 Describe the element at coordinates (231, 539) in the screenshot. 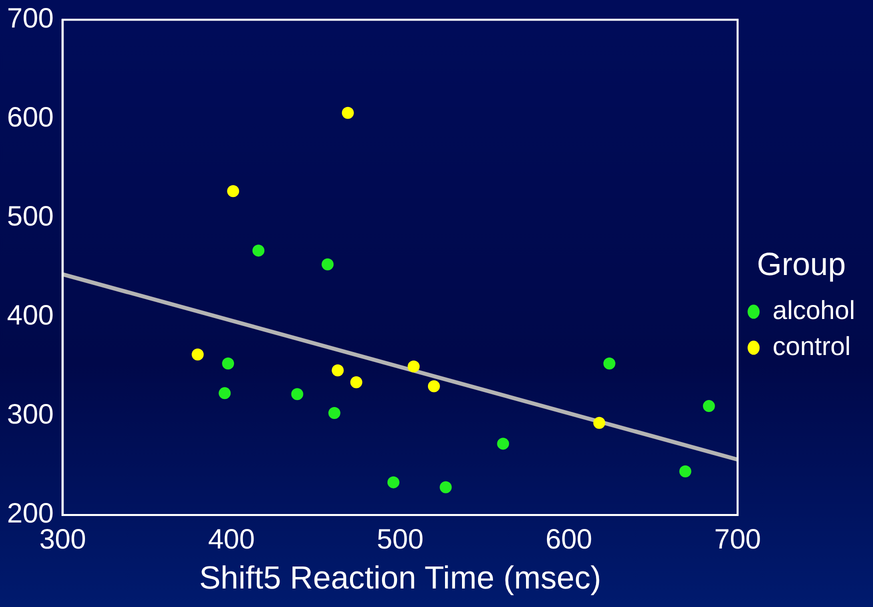

I see `x-tick-label: 400` at that location.